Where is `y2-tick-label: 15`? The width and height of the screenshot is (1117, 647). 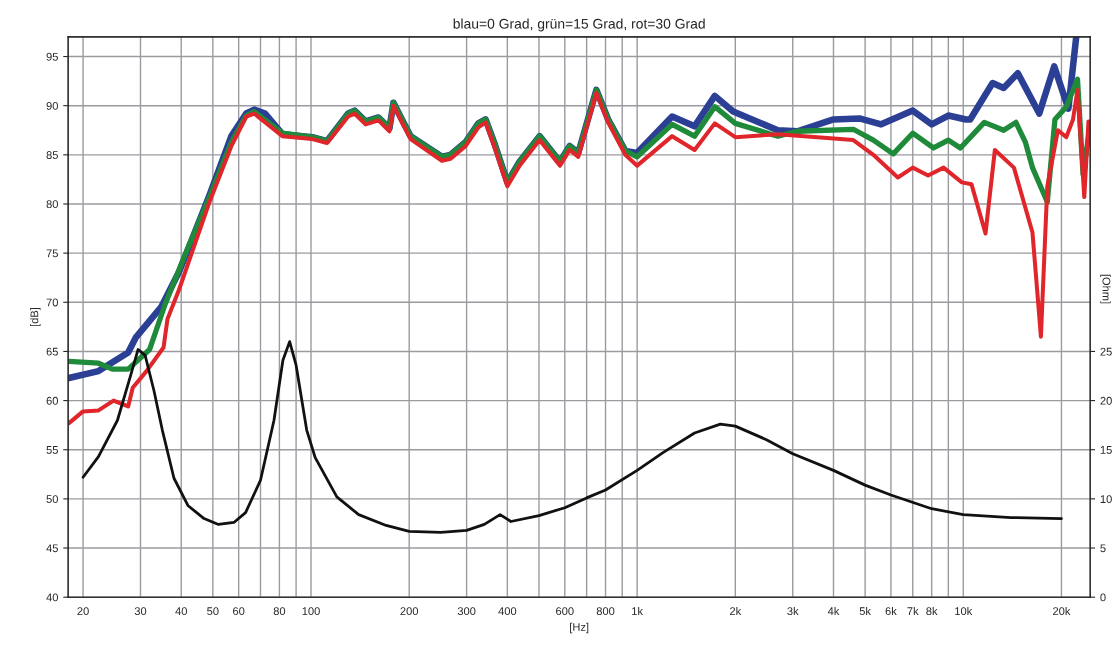
y2-tick-label: 15 is located at coordinates (1106, 450).